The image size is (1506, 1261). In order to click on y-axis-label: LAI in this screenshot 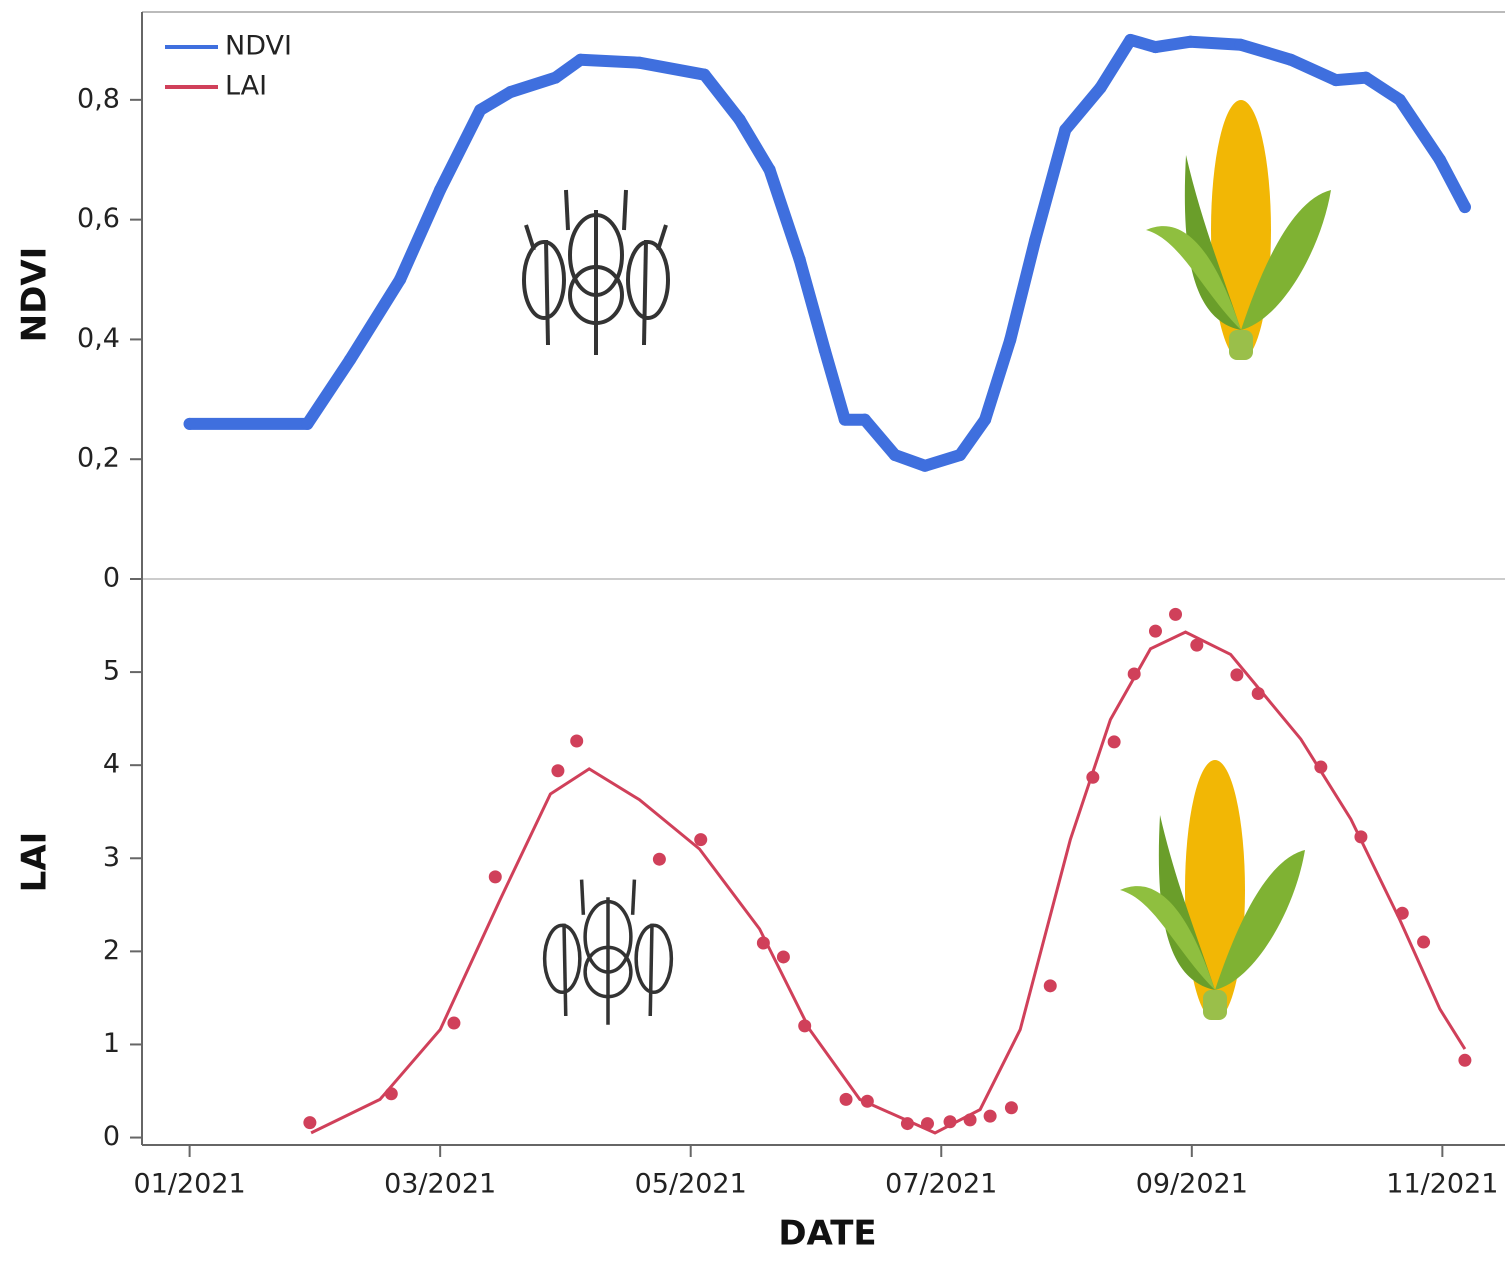, I will do `click(35, 862)`.